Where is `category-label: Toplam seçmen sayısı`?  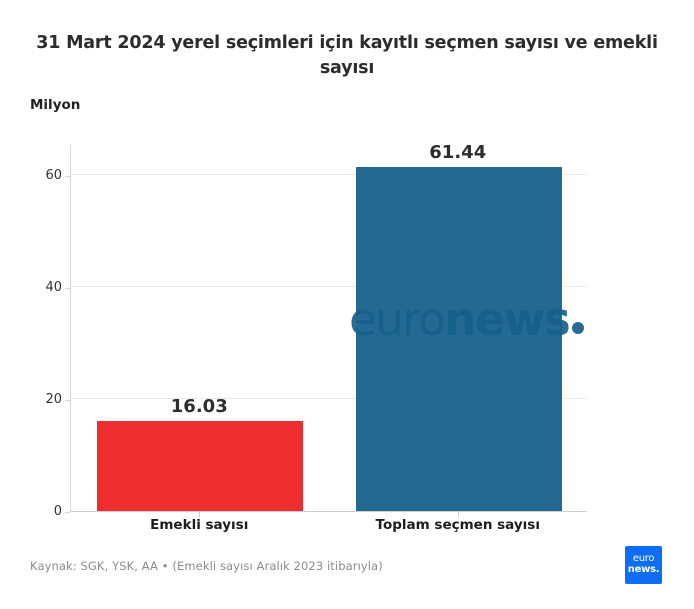
category-label: Toplam seçmen sayısı is located at coordinates (457, 525).